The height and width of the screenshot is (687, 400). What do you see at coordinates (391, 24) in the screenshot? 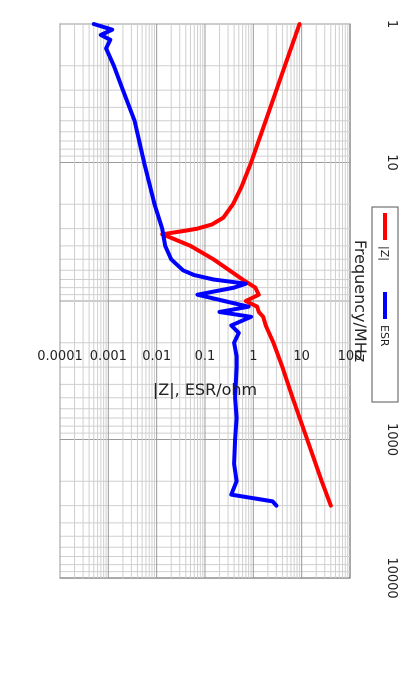
I see `x-tick-label: 1` at bounding box center [391, 24].